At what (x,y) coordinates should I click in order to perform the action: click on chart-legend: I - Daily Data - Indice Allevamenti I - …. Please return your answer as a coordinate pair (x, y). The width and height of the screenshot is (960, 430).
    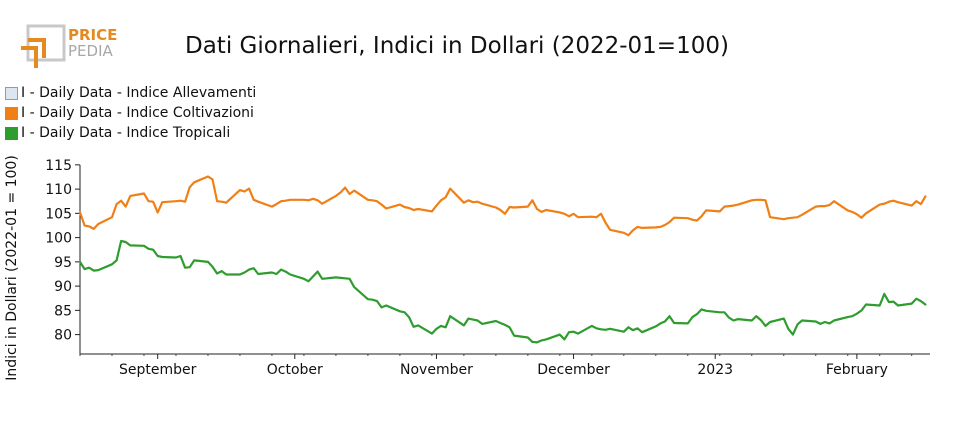
    Looking at the image, I should click on (130, 113).